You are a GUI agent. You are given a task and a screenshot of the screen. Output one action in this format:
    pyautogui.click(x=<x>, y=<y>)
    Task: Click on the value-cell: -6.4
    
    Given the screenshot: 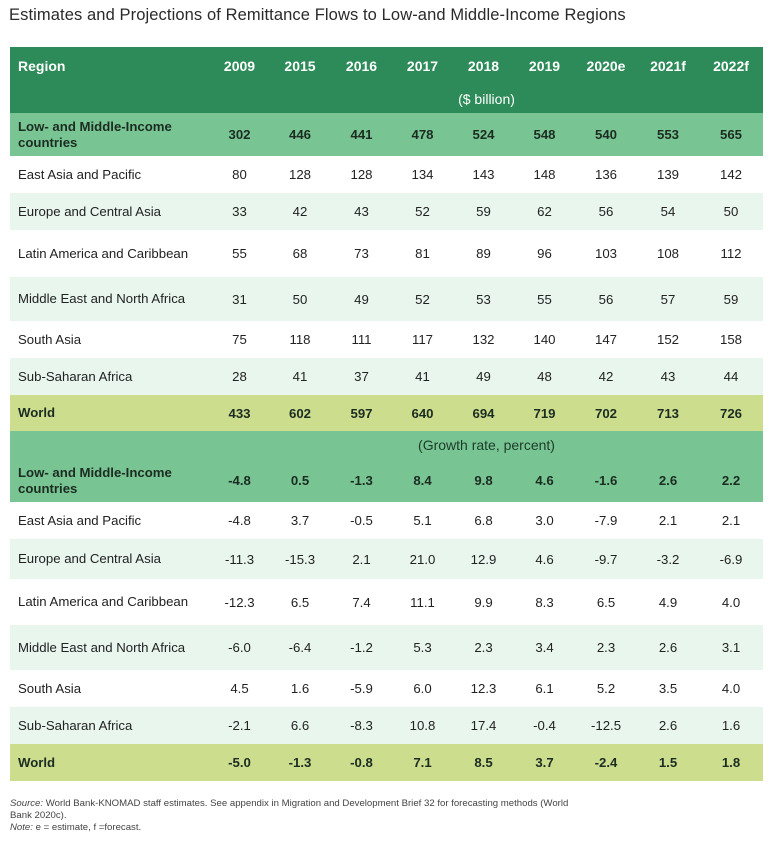 What is the action you would take?
    pyautogui.click(x=300, y=647)
    